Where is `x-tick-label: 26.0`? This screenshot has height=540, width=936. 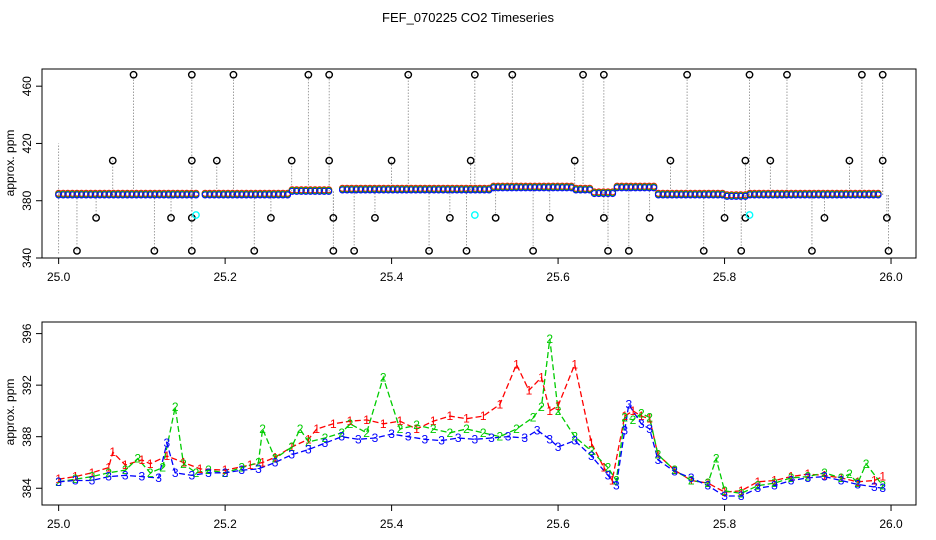 x-tick-label: 26.0 is located at coordinates (891, 277).